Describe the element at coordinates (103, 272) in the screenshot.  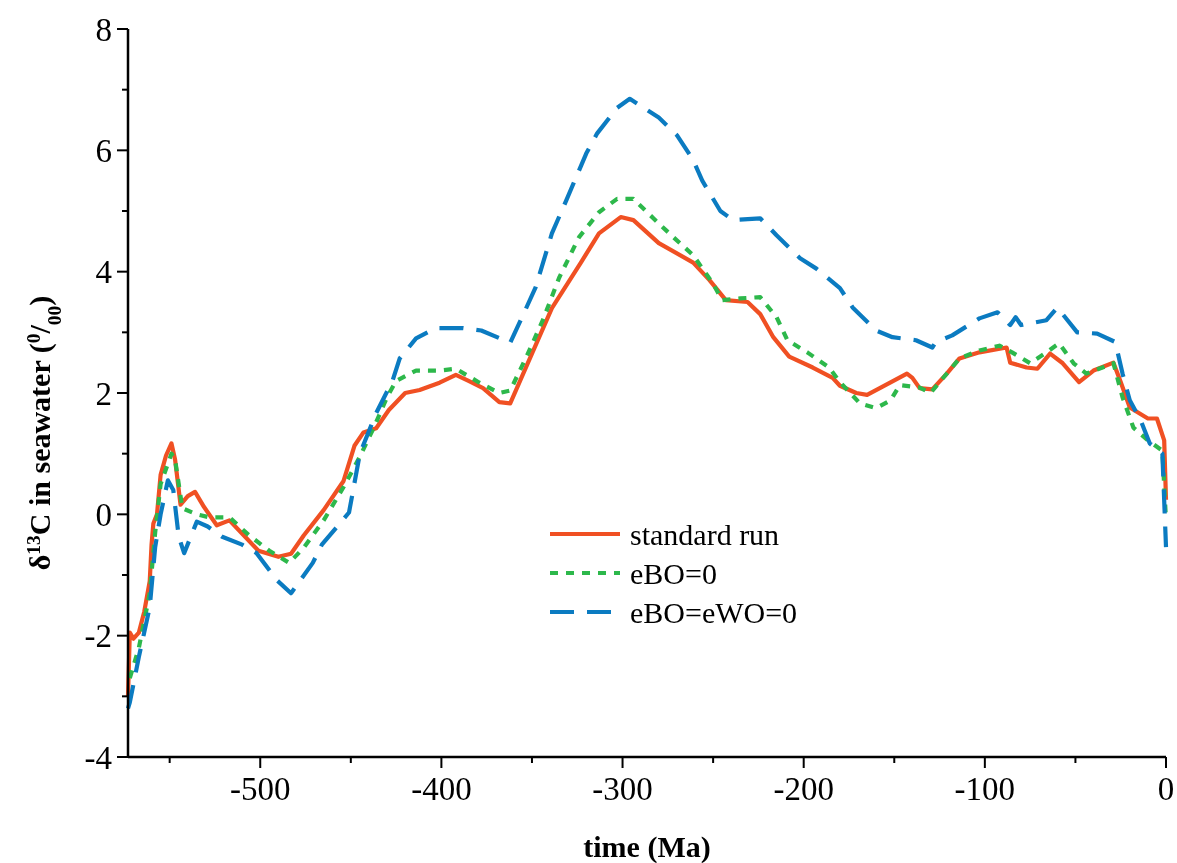
I see `y-tick-label: 4` at that location.